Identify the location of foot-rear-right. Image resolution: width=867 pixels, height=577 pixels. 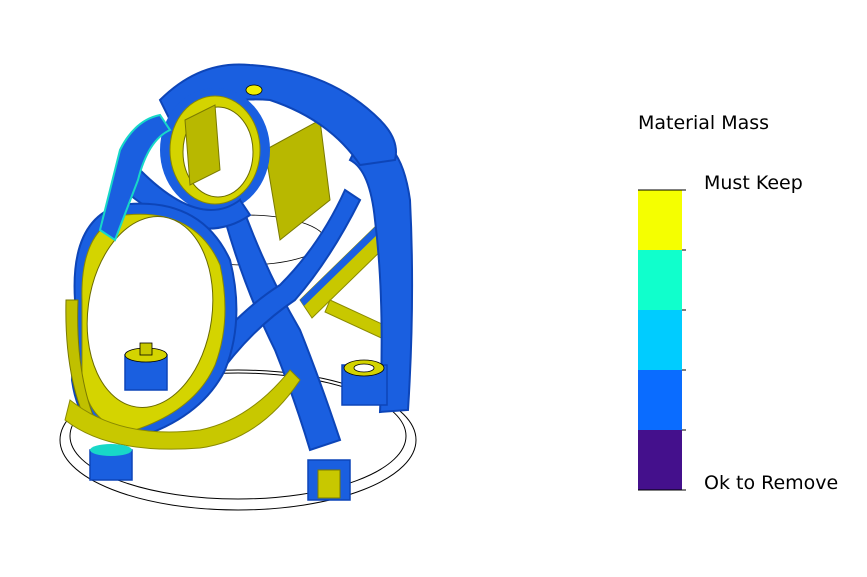
(364, 382).